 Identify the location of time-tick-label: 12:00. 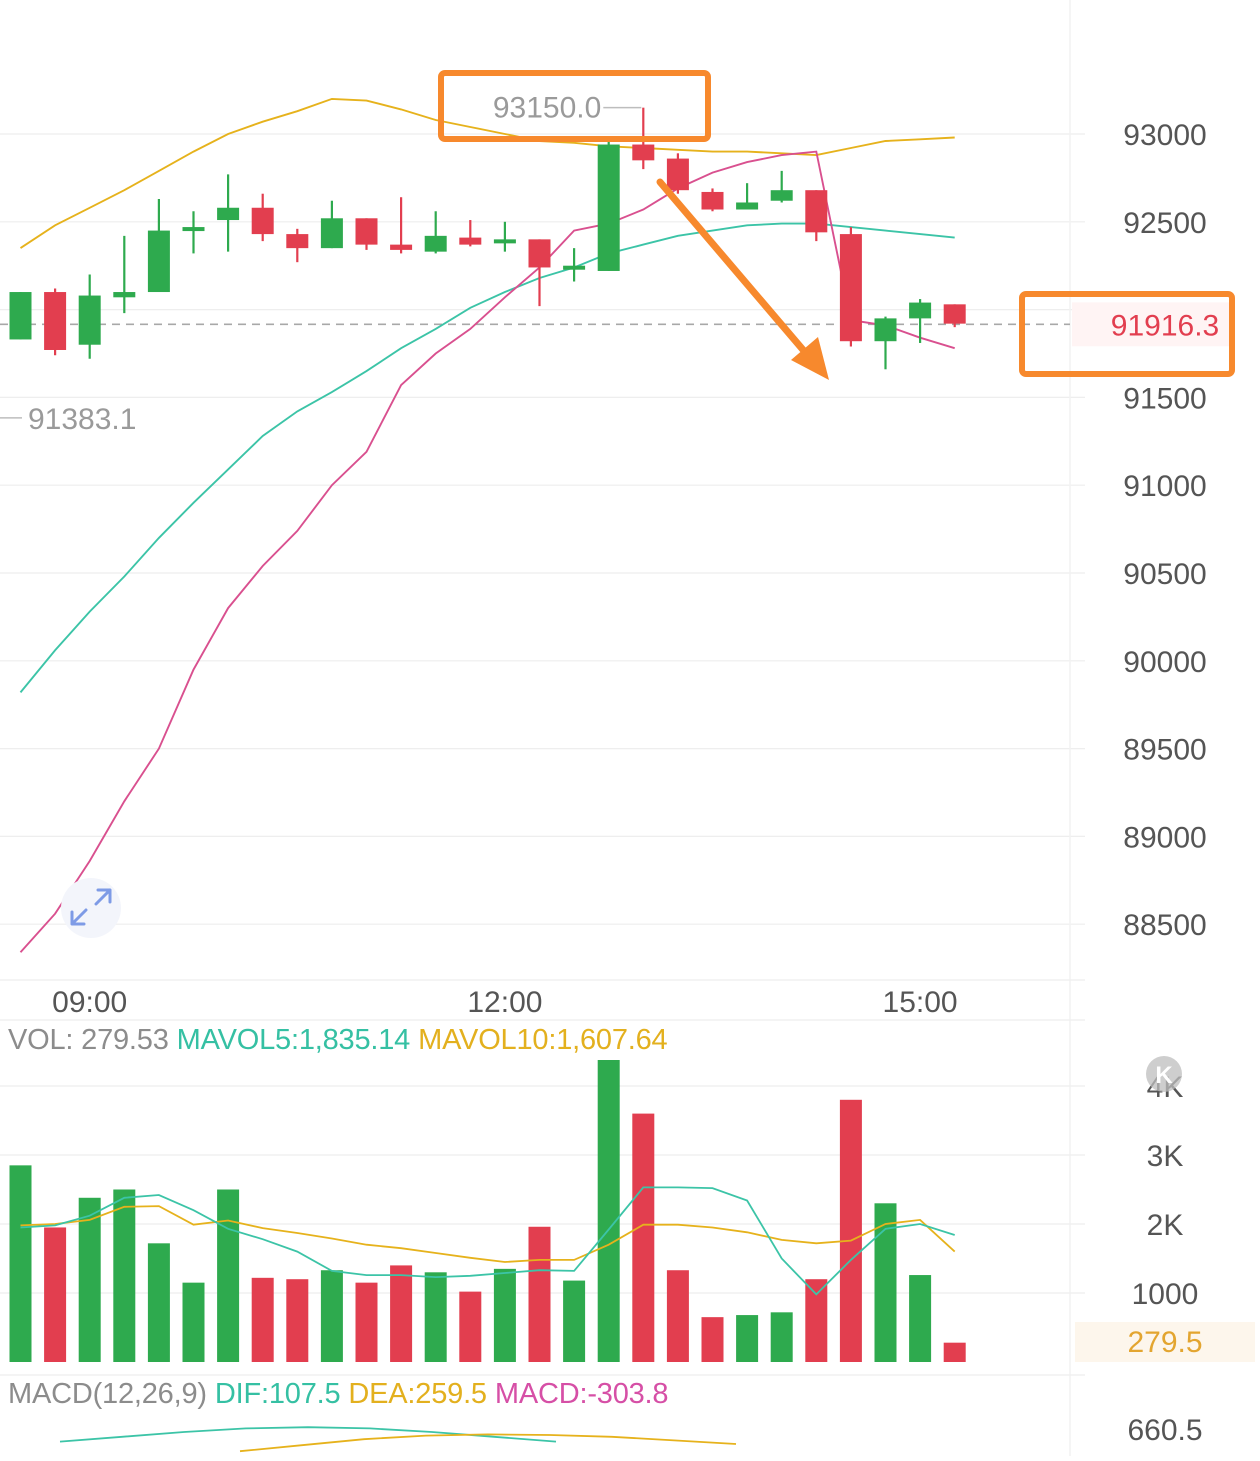
(504, 1002).